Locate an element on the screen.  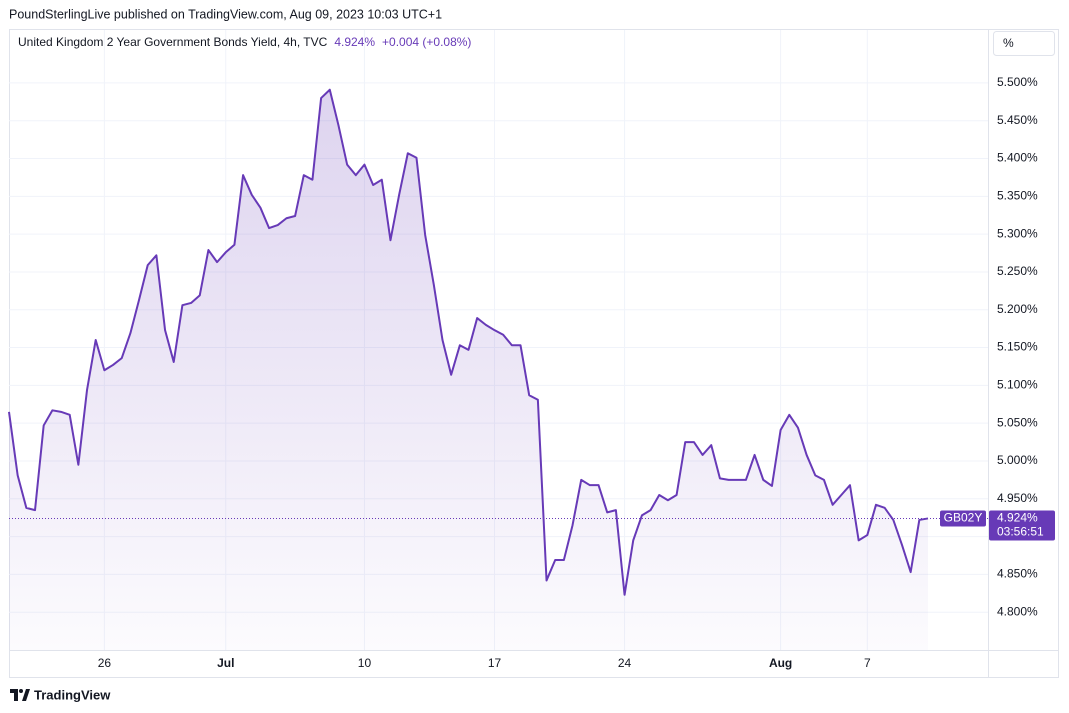
symbol-tag is located at coordinates (963, 518).